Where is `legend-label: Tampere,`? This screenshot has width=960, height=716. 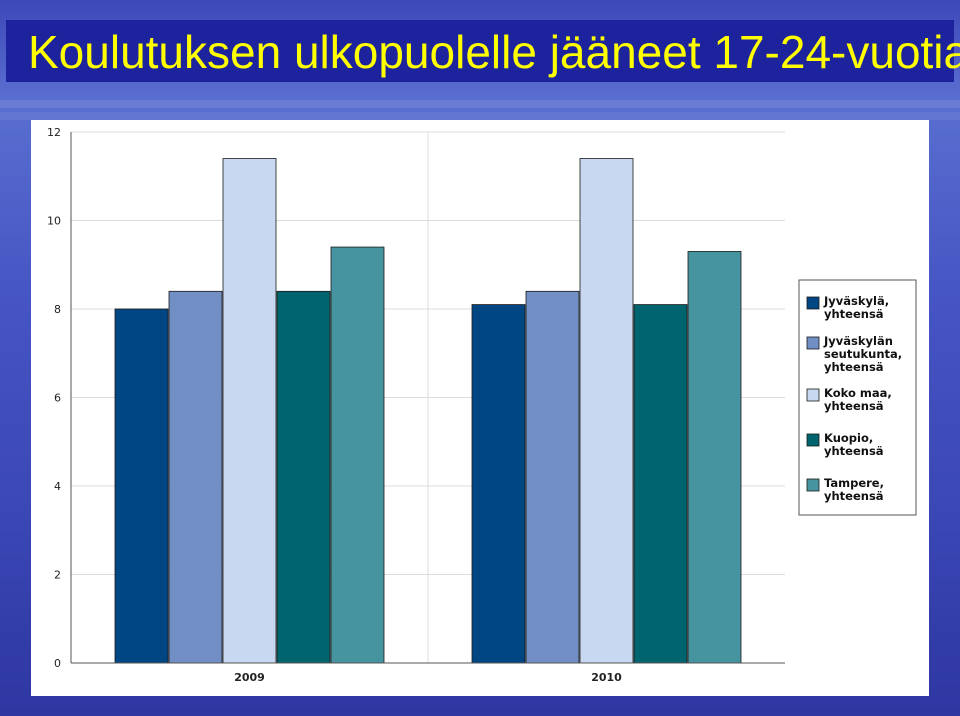 legend-label: Tampere, is located at coordinates (854, 483).